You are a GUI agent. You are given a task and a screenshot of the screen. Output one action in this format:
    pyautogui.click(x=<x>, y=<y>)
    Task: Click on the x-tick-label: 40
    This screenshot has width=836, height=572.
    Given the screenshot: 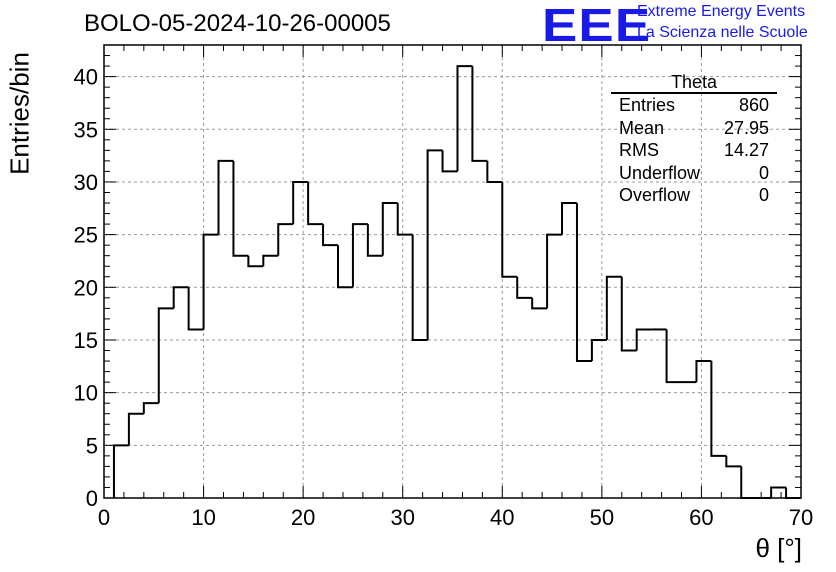 What is the action you would take?
    pyautogui.click(x=502, y=517)
    